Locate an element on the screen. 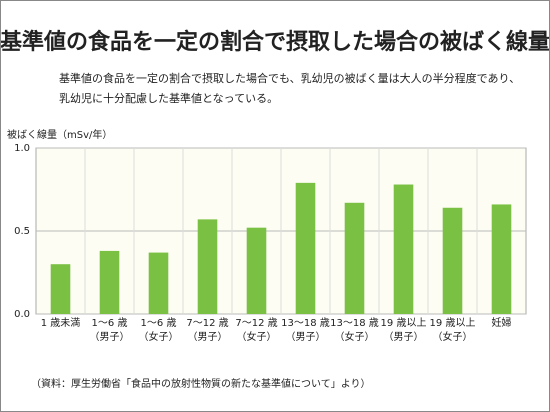 This screenshot has height=412, width=550. chart-title: 基準値の食品を一定の割合で摂取した場合の被ばく線量 is located at coordinates (275, 42).